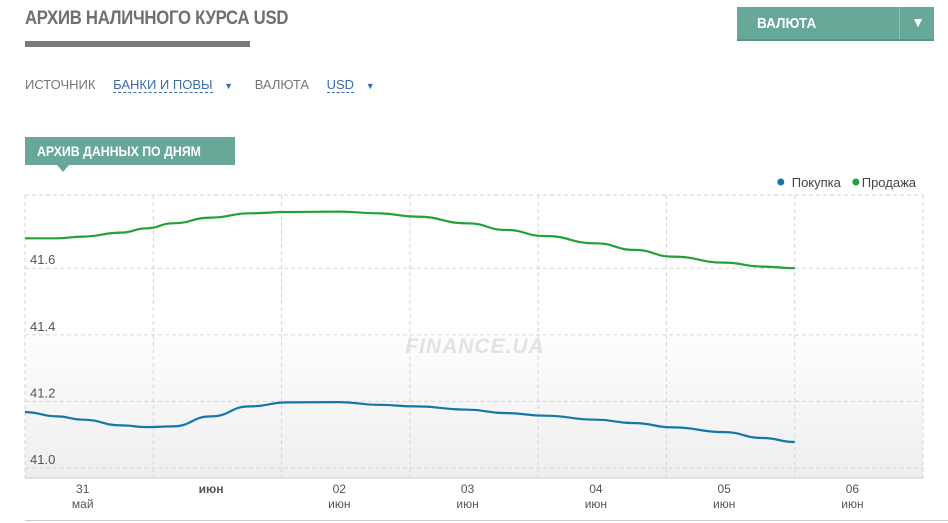 Image resolution: width=948 pixels, height=523 pixels. What do you see at coordinates (42, 326) in the screenshot?
I see `y-tick-label: 41.4` at bounding box center [42, 326].